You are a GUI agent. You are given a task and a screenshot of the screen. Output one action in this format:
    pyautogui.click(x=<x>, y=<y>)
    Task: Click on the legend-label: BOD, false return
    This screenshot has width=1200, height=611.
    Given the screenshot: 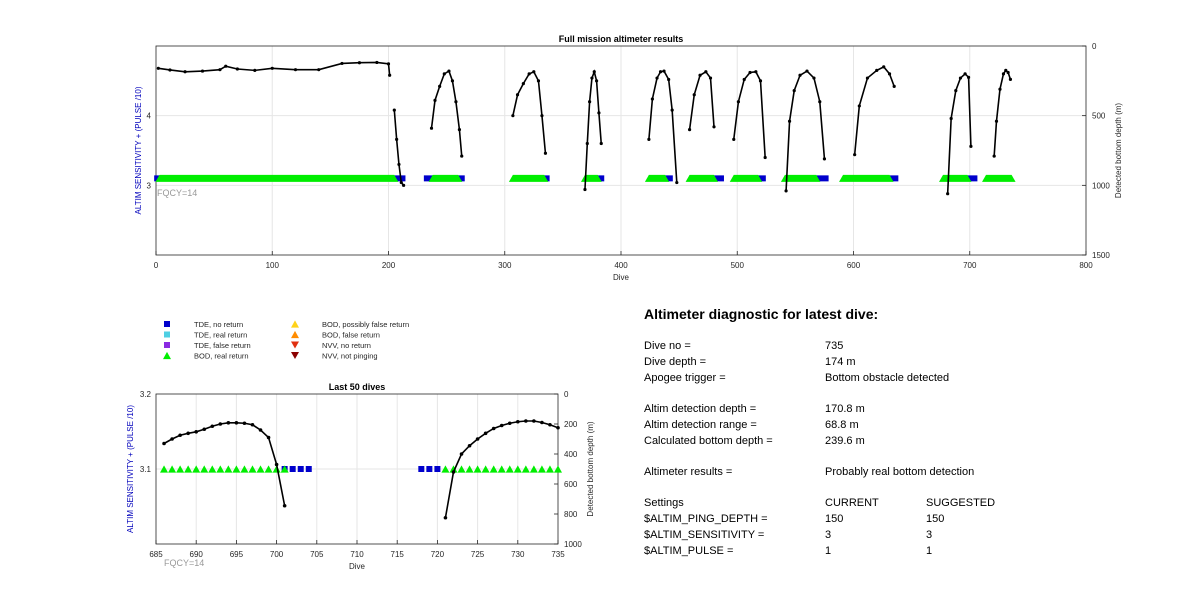 What is the action you would take?
    pyautogui.click(x=351, y=335)
    